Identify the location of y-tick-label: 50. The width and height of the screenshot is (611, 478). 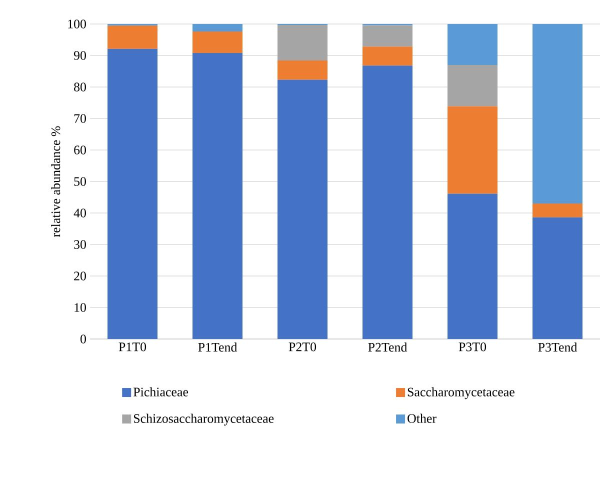
(80, 181).